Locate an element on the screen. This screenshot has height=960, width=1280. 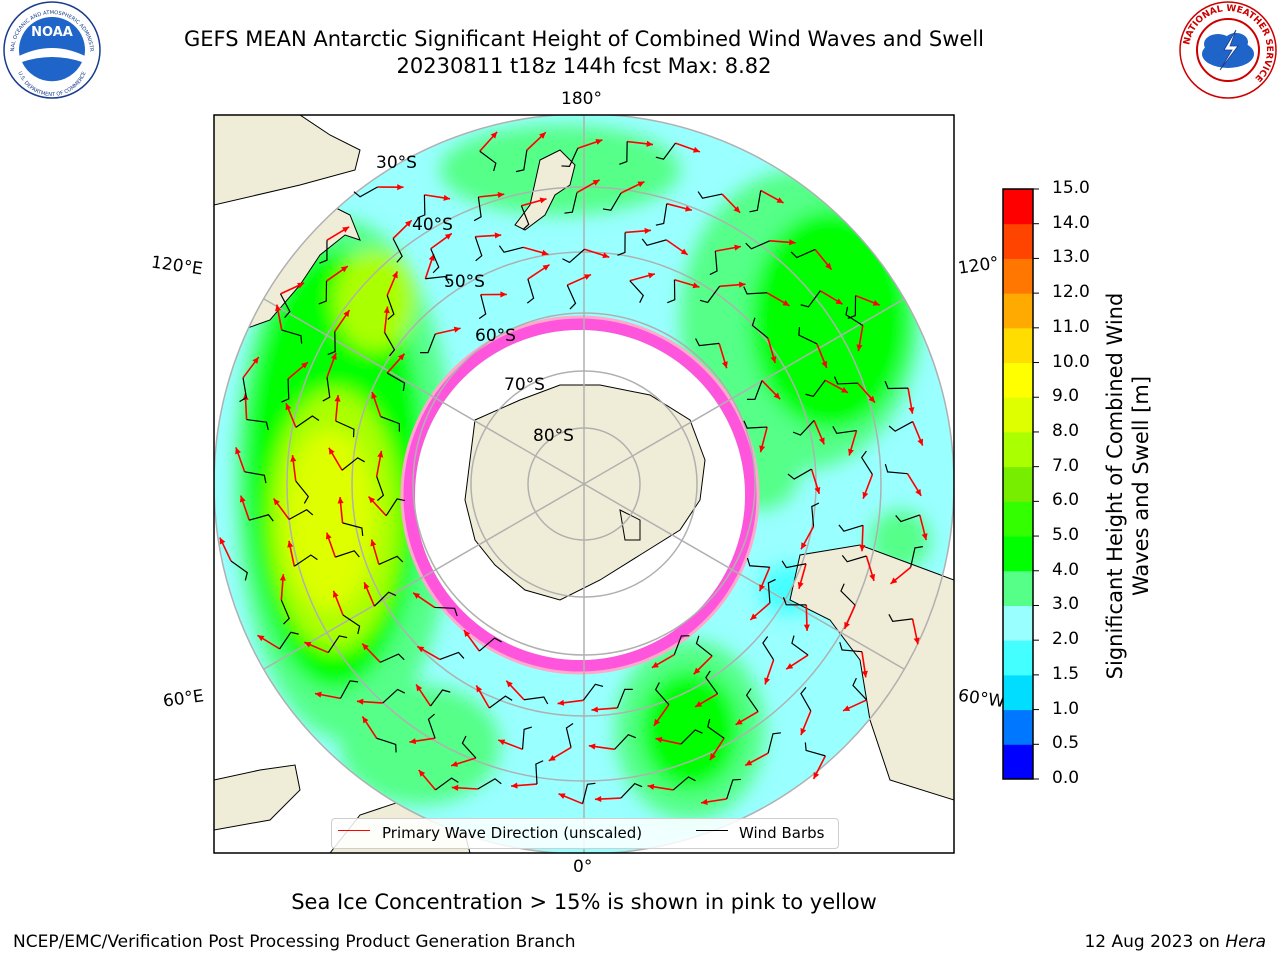
colorbar-tick-label: 12.0 is located at coordinates (1071, 292).